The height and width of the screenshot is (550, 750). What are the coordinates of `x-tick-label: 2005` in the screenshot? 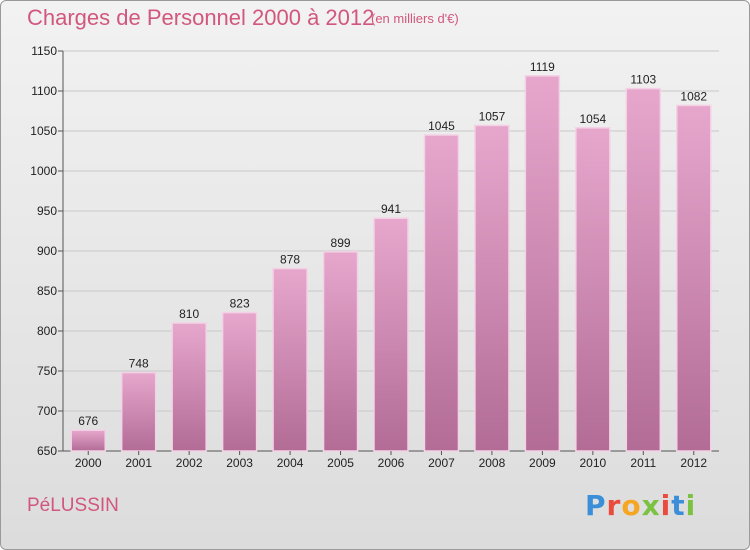 It's located at (340, 463).